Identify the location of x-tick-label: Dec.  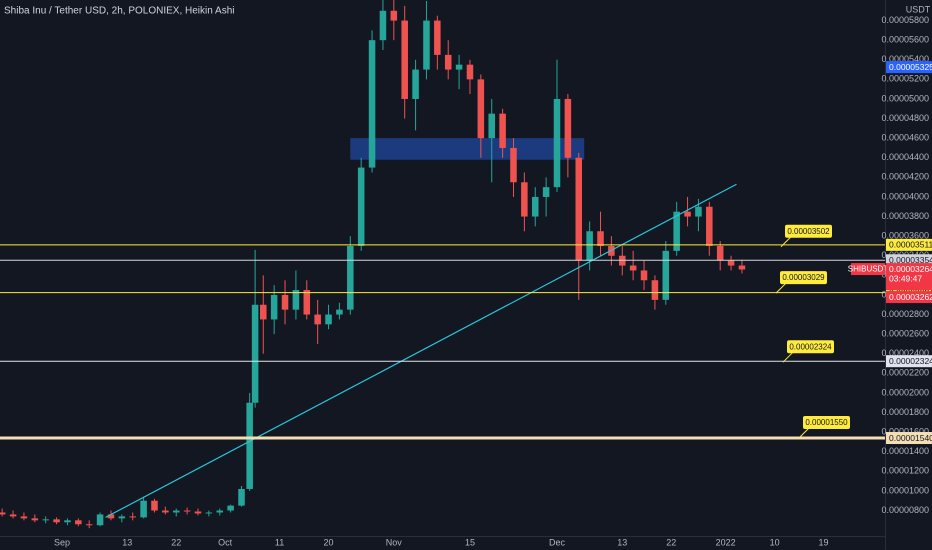
(557, 542).